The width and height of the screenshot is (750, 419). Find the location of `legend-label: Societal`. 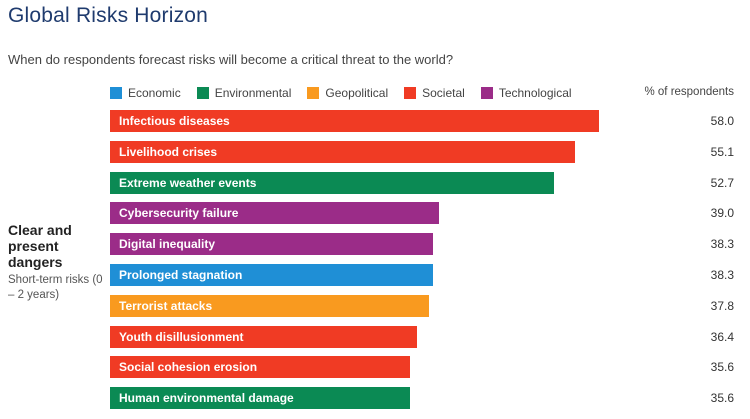

legend-label: Societal is located at coordinates (443, 93).